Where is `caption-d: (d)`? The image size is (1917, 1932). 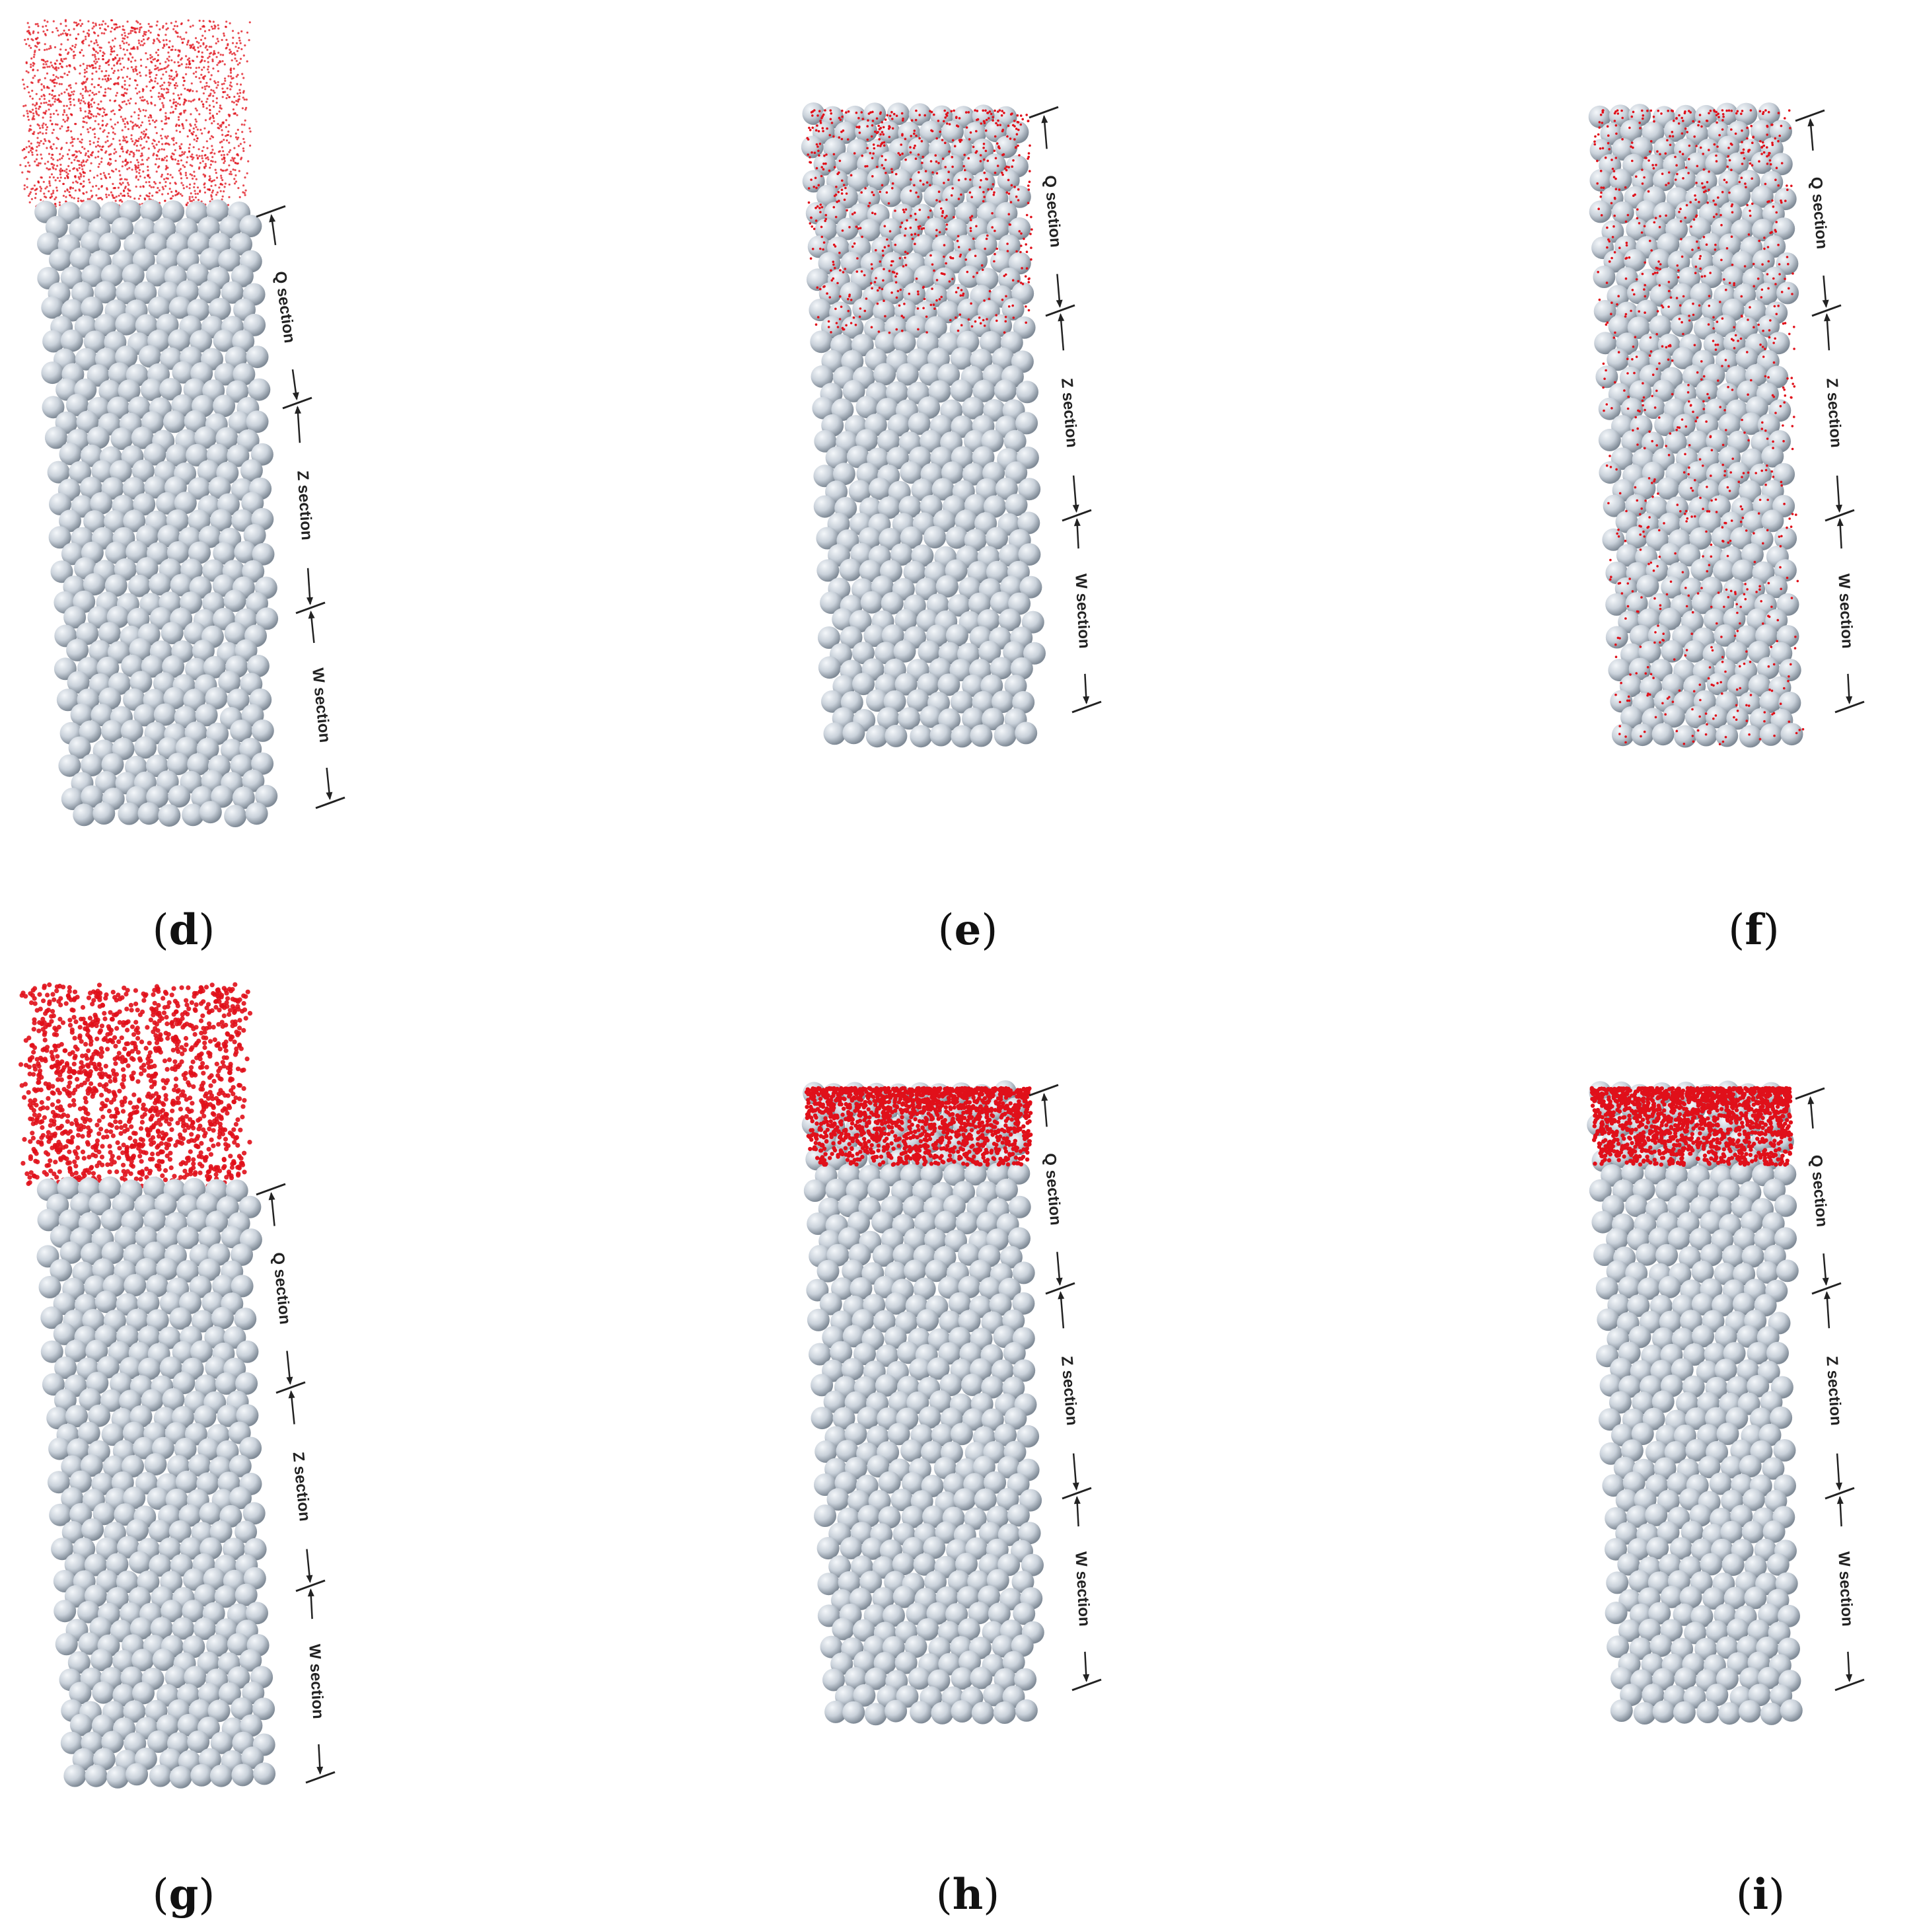
caption-d: (d) is located at coordinates (183, 930).